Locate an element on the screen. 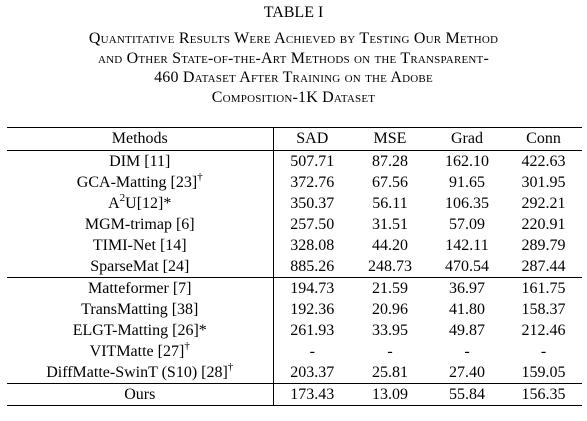 The image size is (587, 421). conn-value: 161.75 is located at coordinates (543, 288).